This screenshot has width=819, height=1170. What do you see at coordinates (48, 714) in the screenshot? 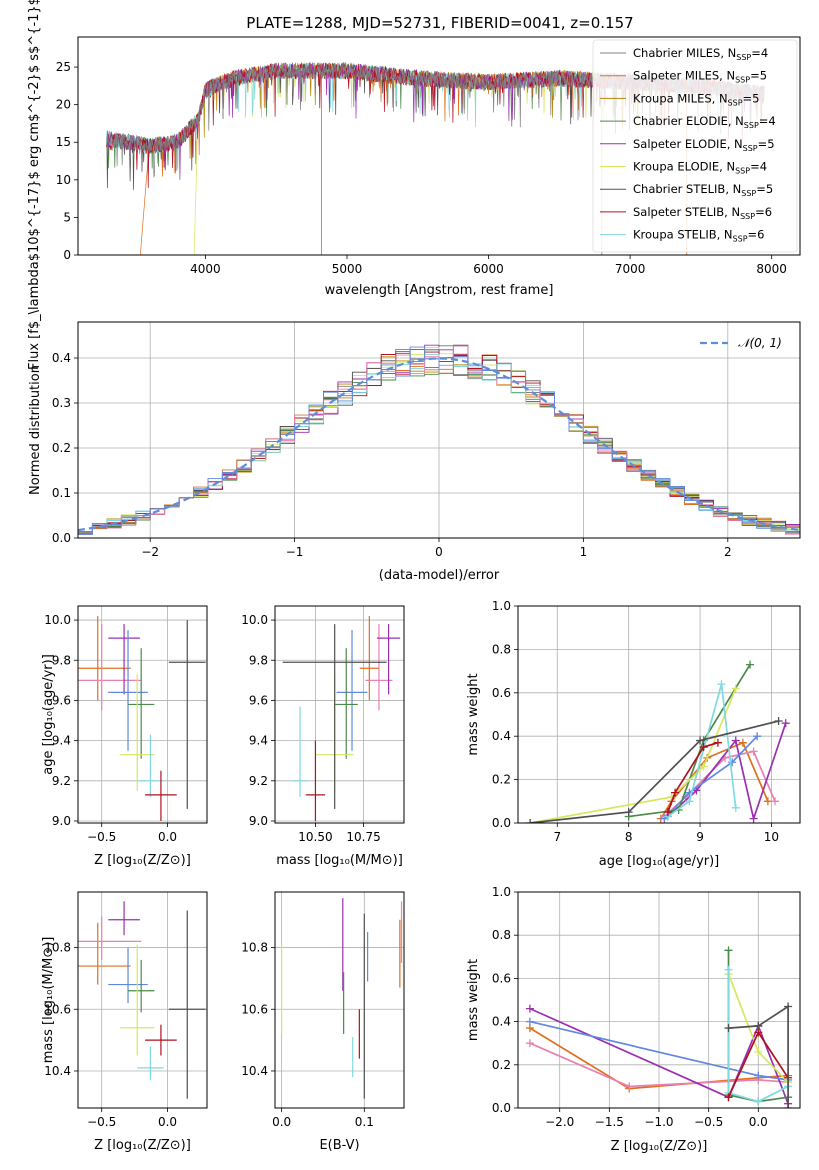
I see `y-axis-label: age [log₁₀(age/yr)]` at bounding box center [48, 714].